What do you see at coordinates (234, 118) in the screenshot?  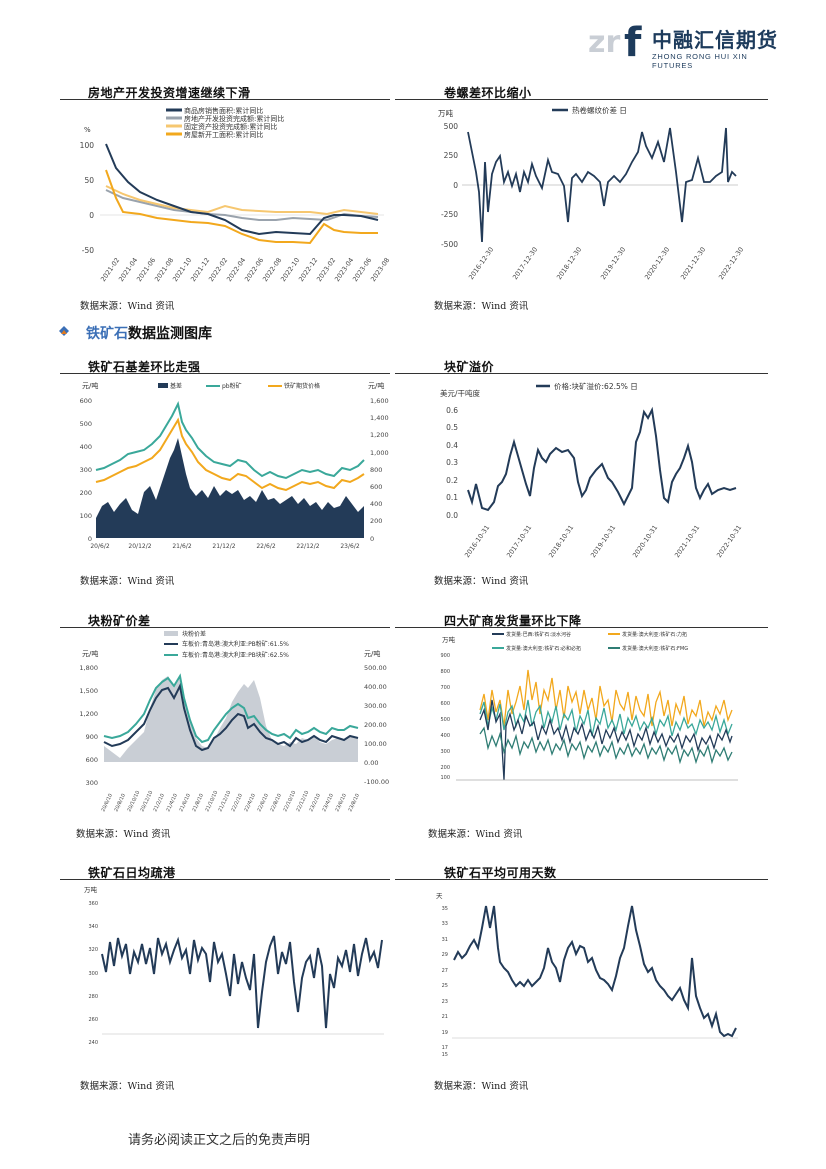 I see `legend-label: 房地产开发投资完成额:累计同比` at bounding box center [234, 118].